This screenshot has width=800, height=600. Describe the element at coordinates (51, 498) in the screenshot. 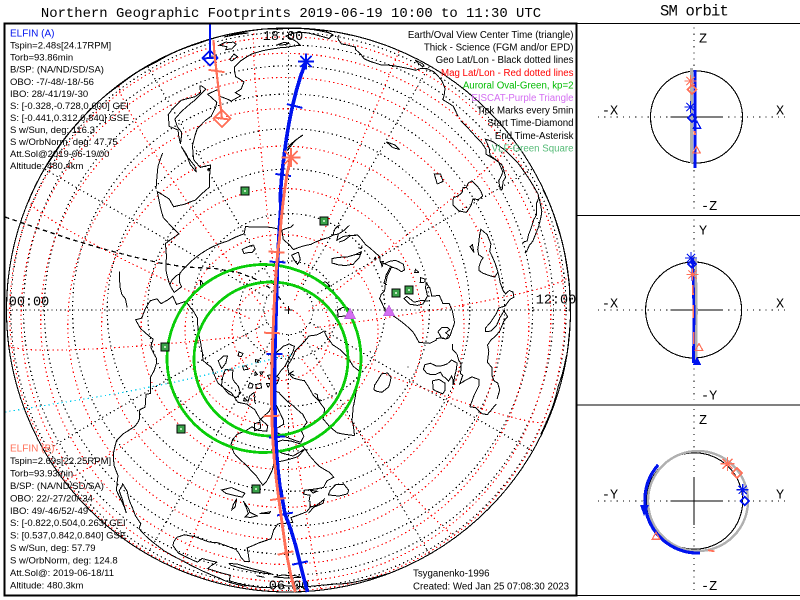

I see `svg-text: OBO: 22/-27/20/-34` at that location.